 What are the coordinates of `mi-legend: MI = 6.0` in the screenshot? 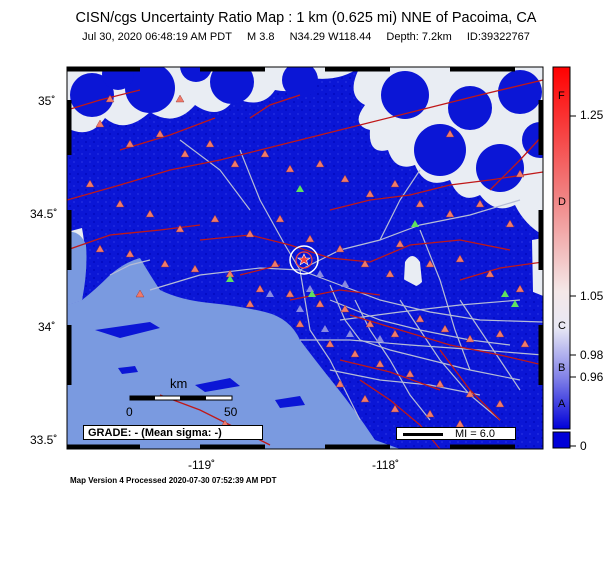 It's located at (456, 433).